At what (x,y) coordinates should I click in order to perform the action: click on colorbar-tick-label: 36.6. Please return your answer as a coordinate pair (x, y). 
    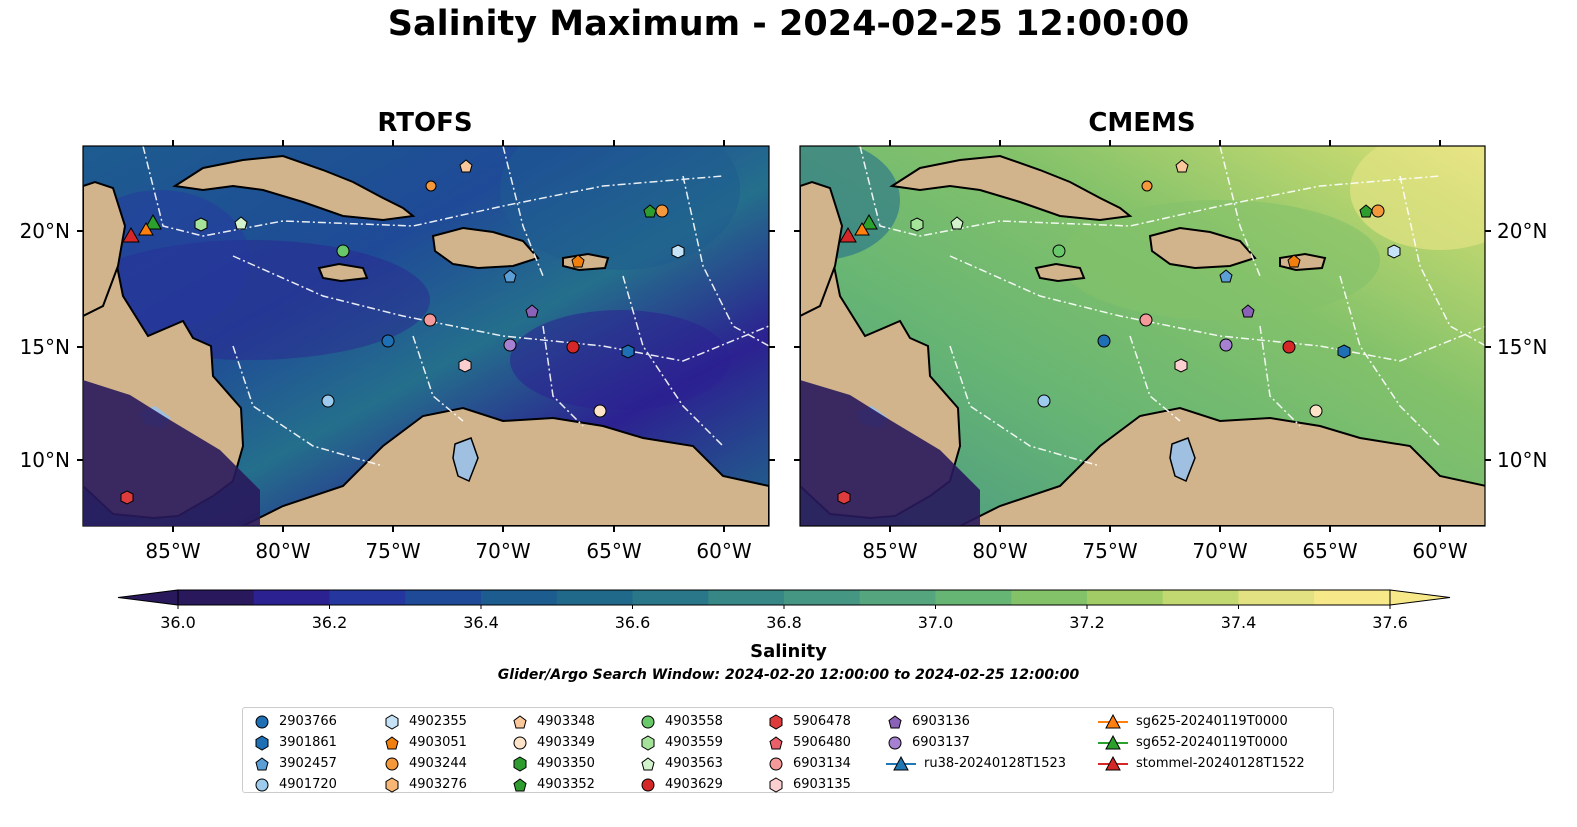
    Looking at the image, I should click on (633, 622).